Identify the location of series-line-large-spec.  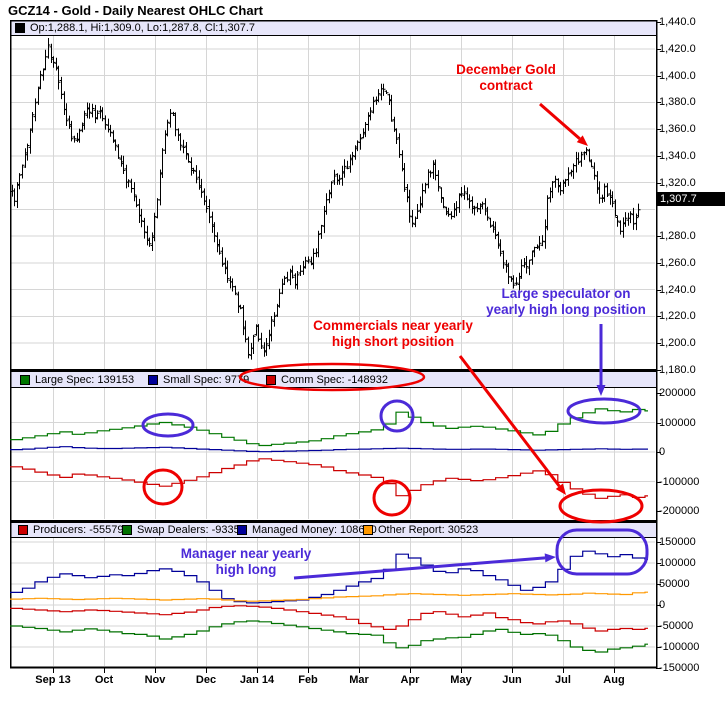
(329, 427).